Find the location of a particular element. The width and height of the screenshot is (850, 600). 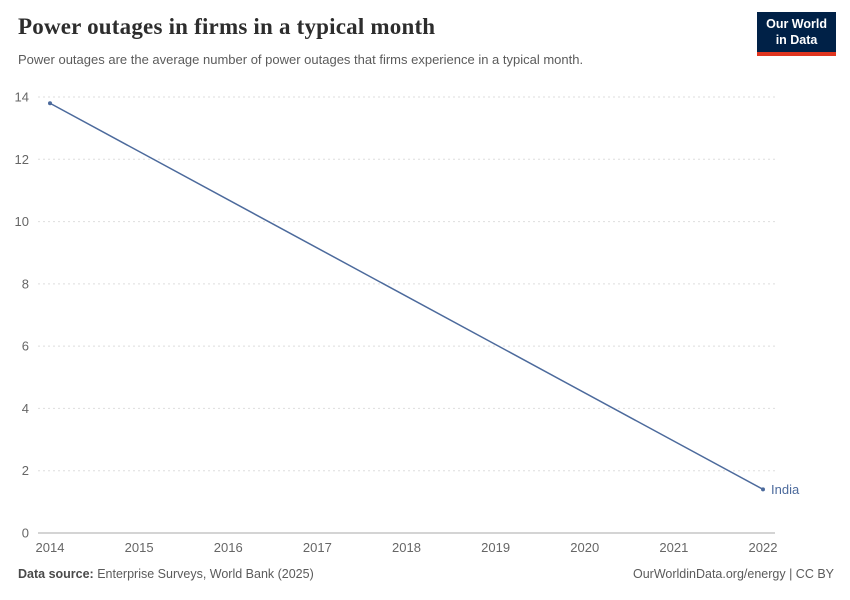

x-tick-label: 2021 is located at coordinates (673, 547).